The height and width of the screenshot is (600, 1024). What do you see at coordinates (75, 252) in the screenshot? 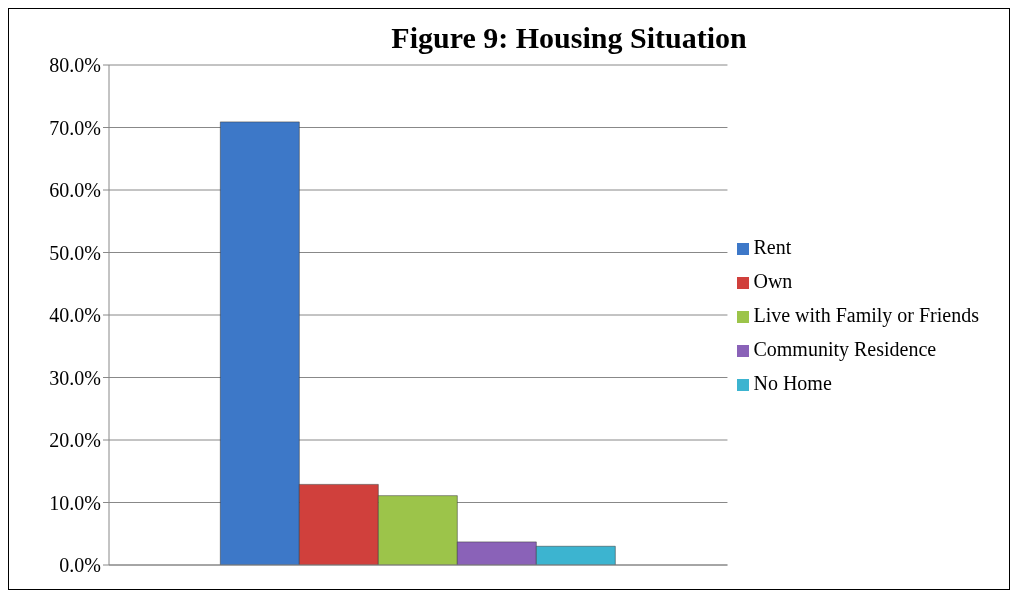
I see `y-tick-label: 50.0%` at bounding box center [75, 252].